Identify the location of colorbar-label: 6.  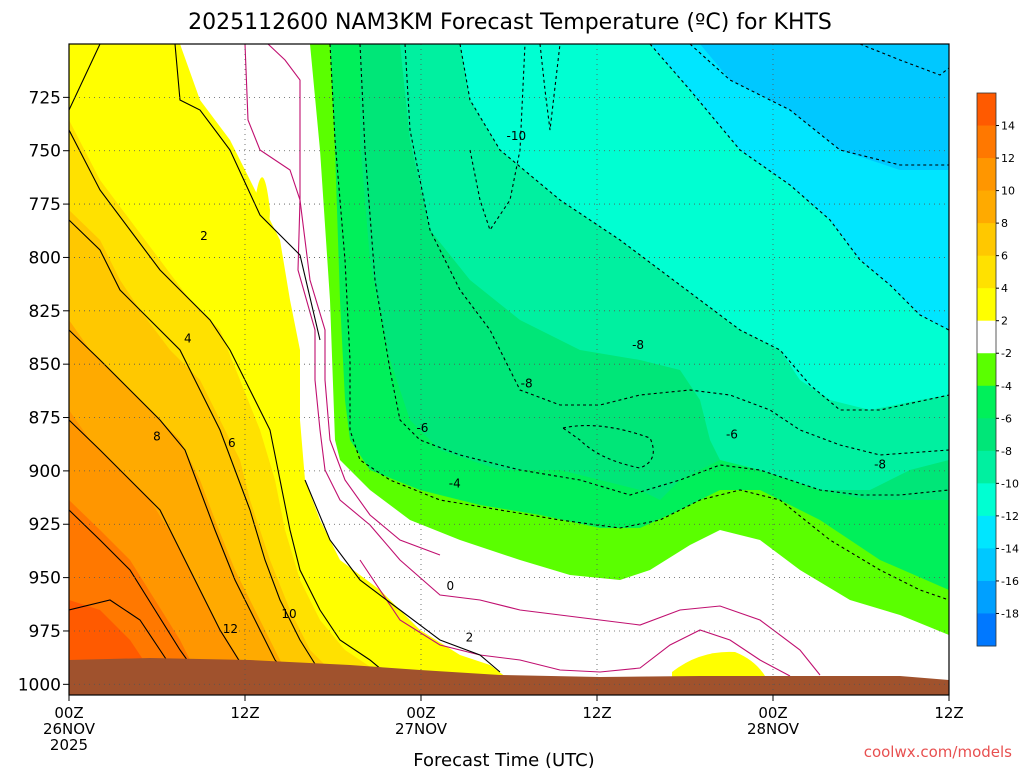
(1004, 256).